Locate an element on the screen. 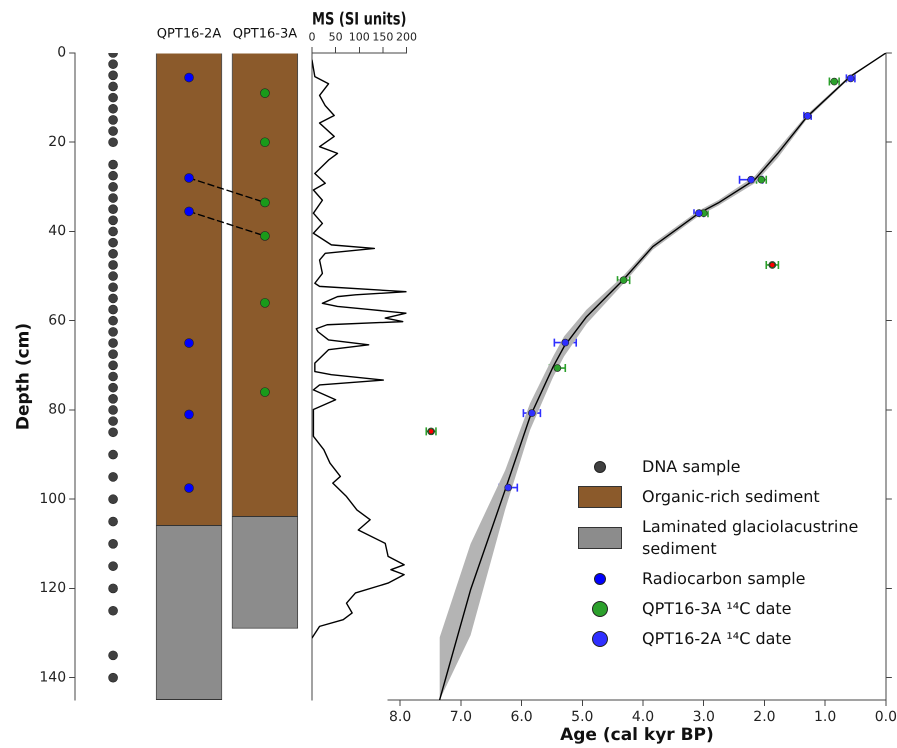  x-tick-label: 8.0 is located at coordinates (400, 717).